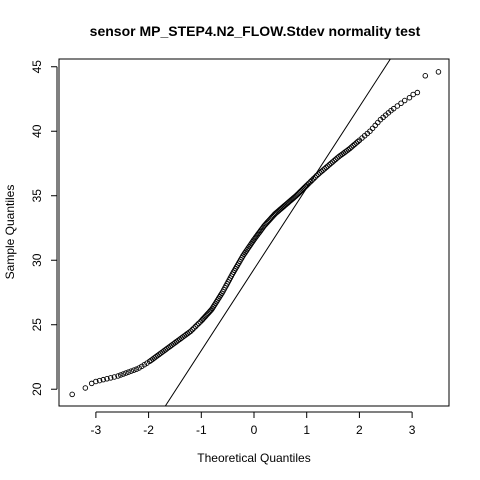 The width and height of the screenshot is (480, 480). What do you see at coordinates (148, 430) in the screenshot?
I see `x-tick-label: -2` at bounding box center [148, 430].